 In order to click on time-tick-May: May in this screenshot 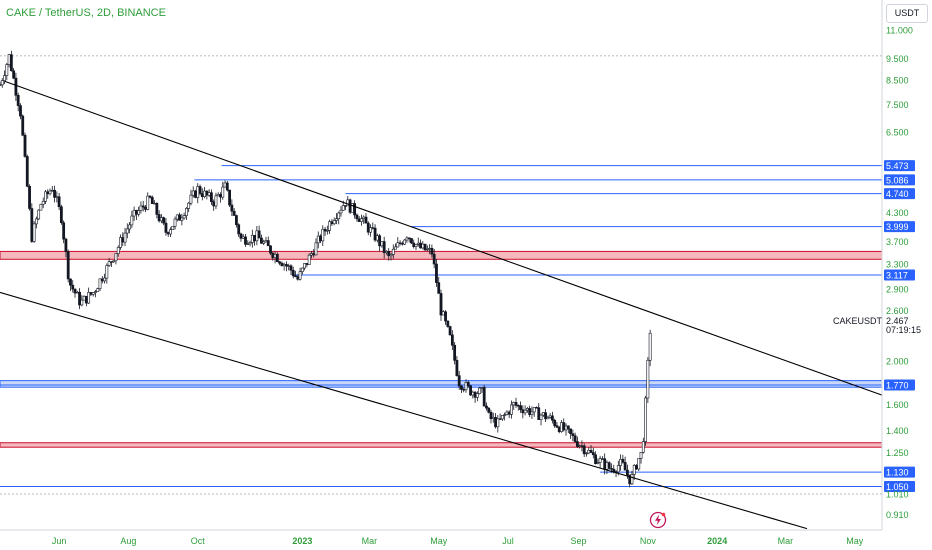, I will do `click(855, 541)`.